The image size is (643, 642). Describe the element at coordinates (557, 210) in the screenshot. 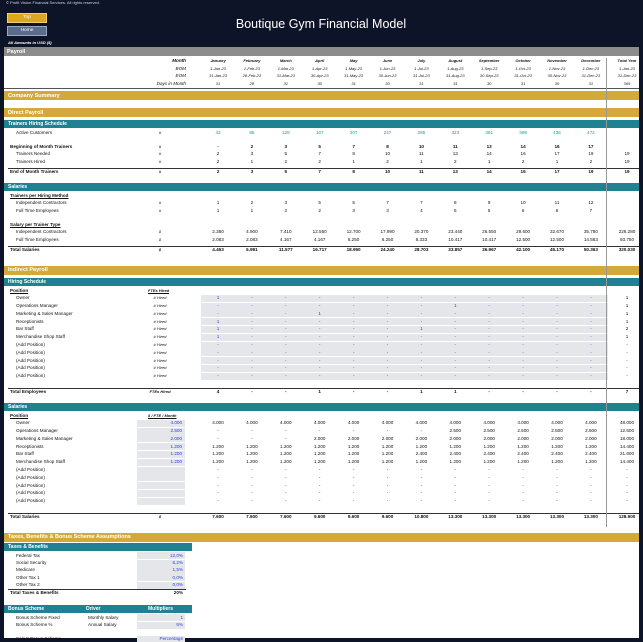

I see `row-value: 6` at that location.